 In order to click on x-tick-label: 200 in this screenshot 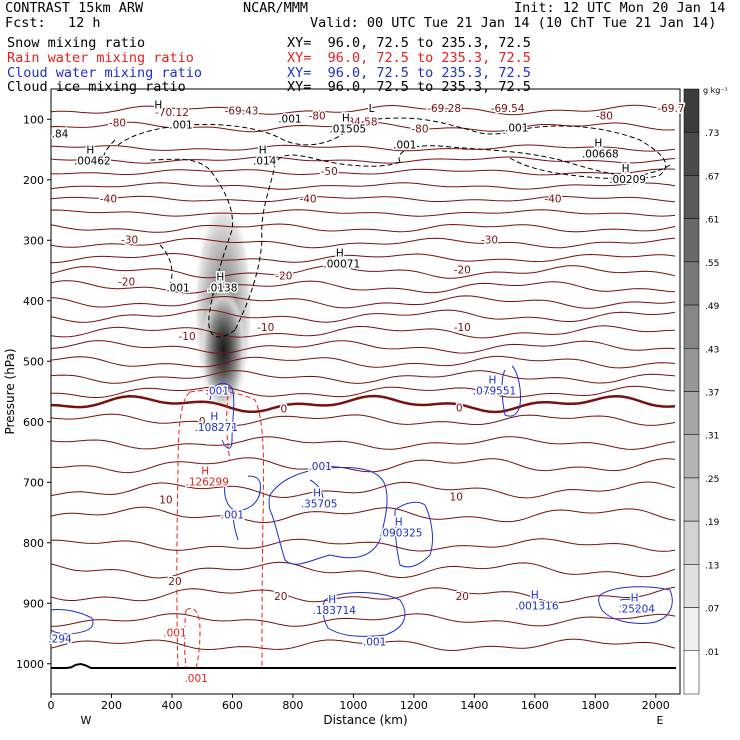, I will do `click(111, 705)`.